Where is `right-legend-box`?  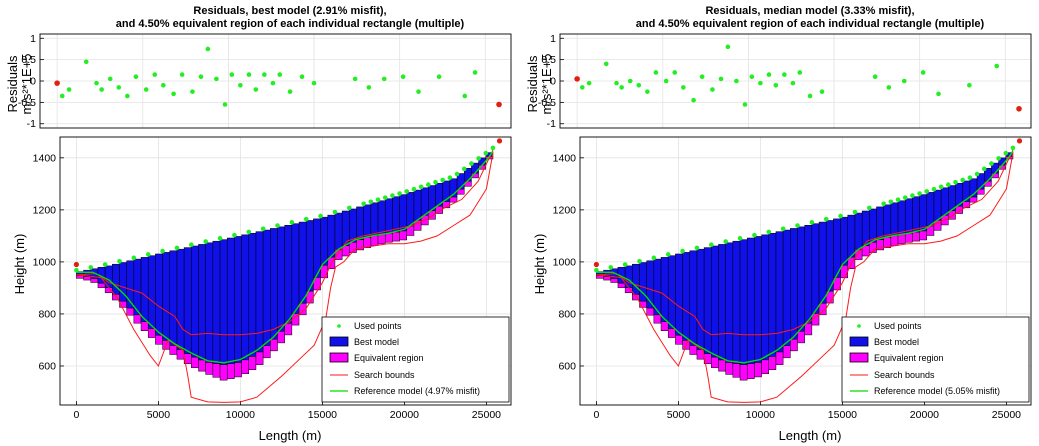 right-legend-box is located at coordinates (935, 359).